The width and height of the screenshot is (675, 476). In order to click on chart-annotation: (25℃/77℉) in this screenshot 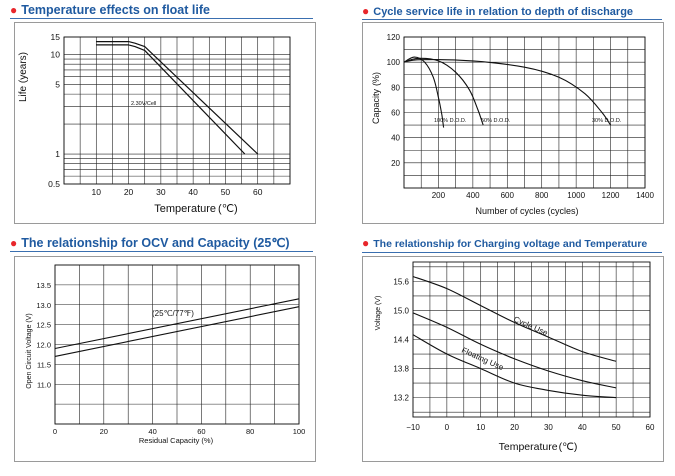, I will do `click(173, 313)`.